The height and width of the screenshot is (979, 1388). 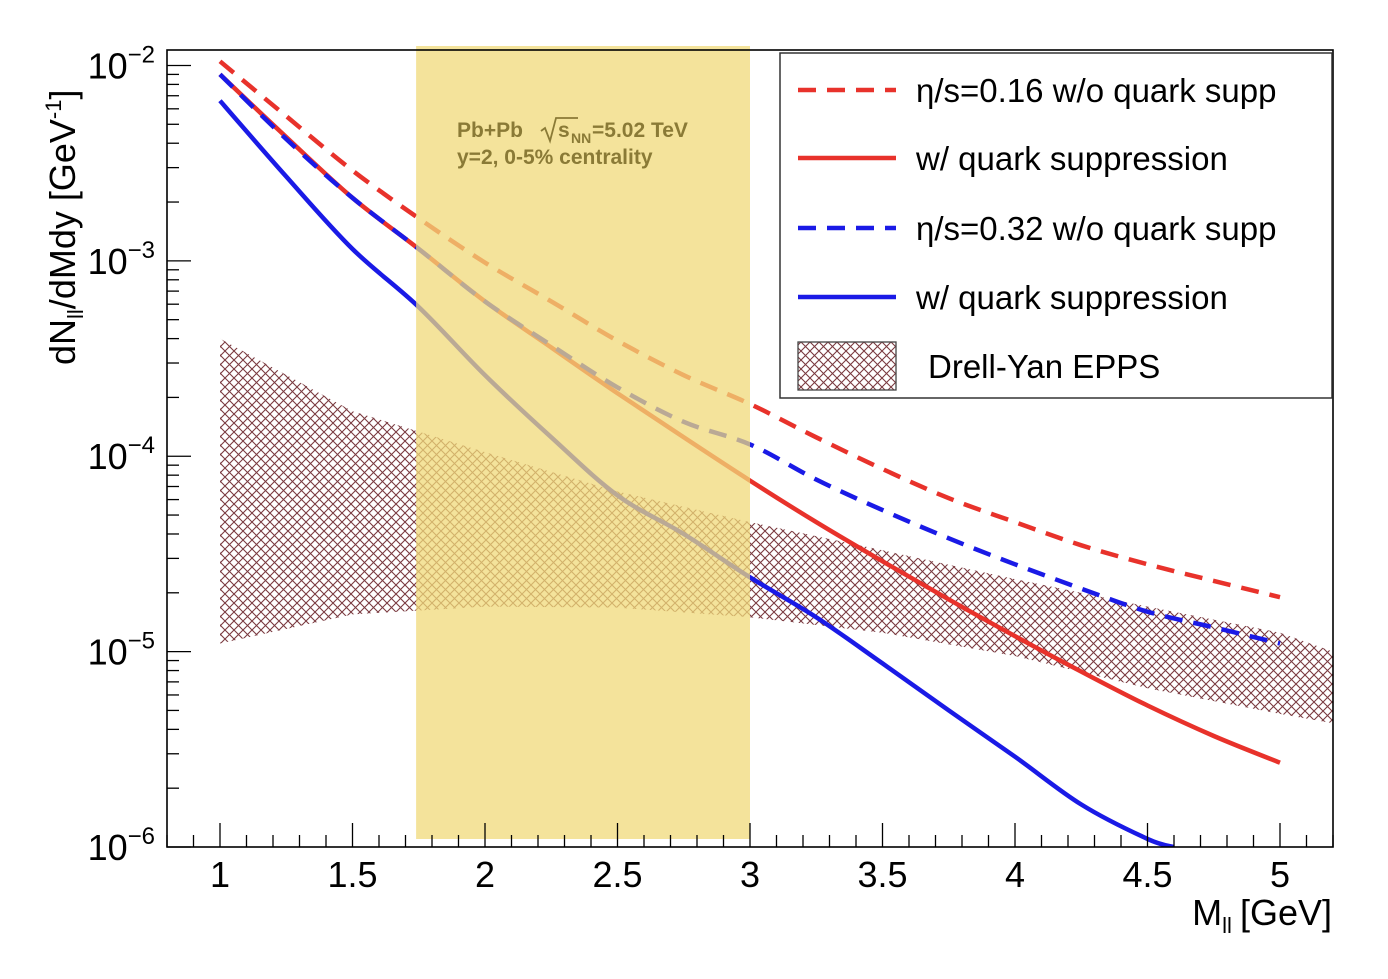 What do you see at coordinates (1147, 874) in the screenshot?
I see `x-tick-label: 4.5` at bounding box center [1147, 874].